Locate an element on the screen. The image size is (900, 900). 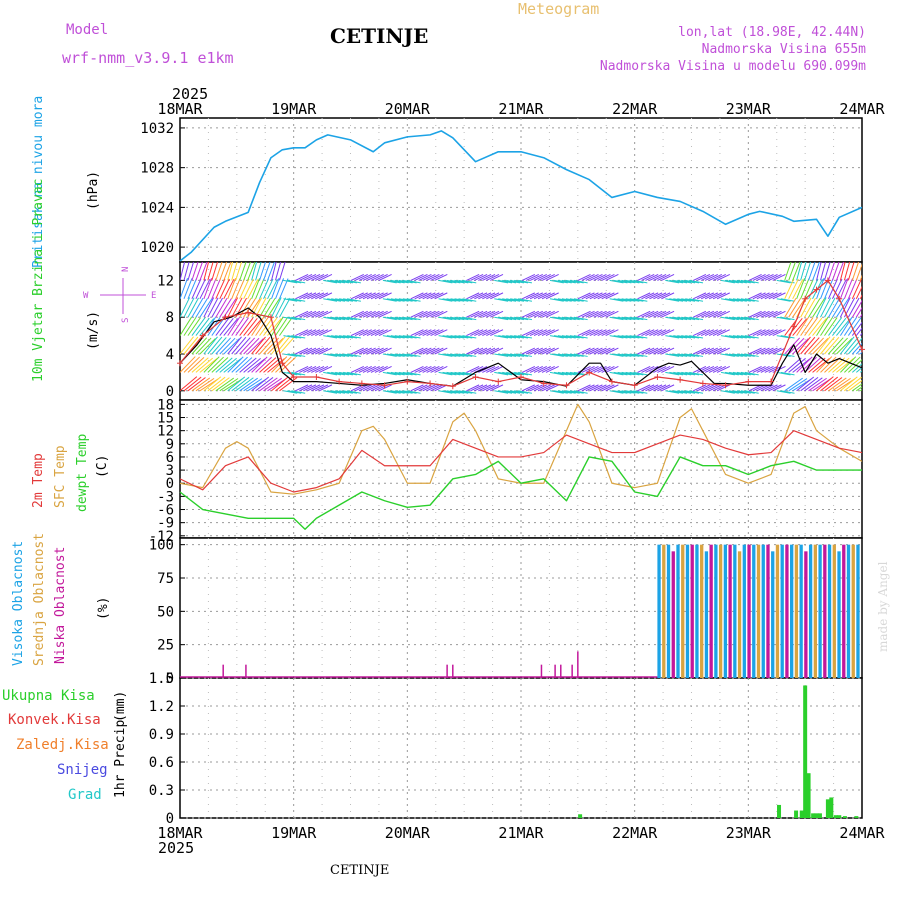
y-tick-label: 1032 is located at coordinates (157, 129).